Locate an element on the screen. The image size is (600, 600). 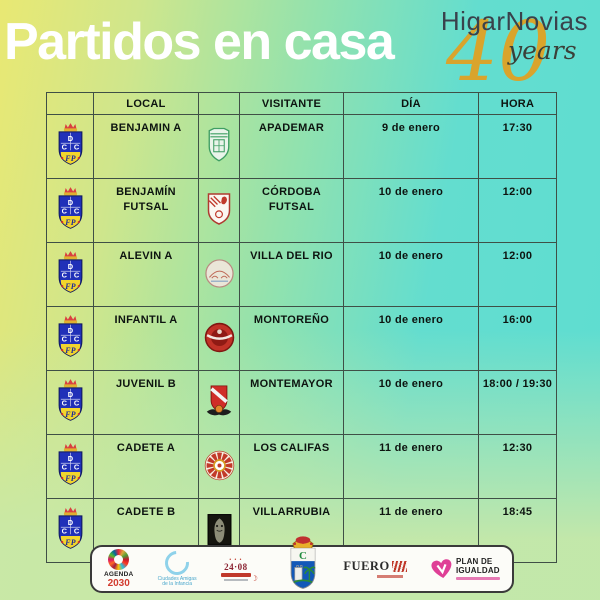
visitor-team: MONTEMAYOR is located at coordinates (291, 402).